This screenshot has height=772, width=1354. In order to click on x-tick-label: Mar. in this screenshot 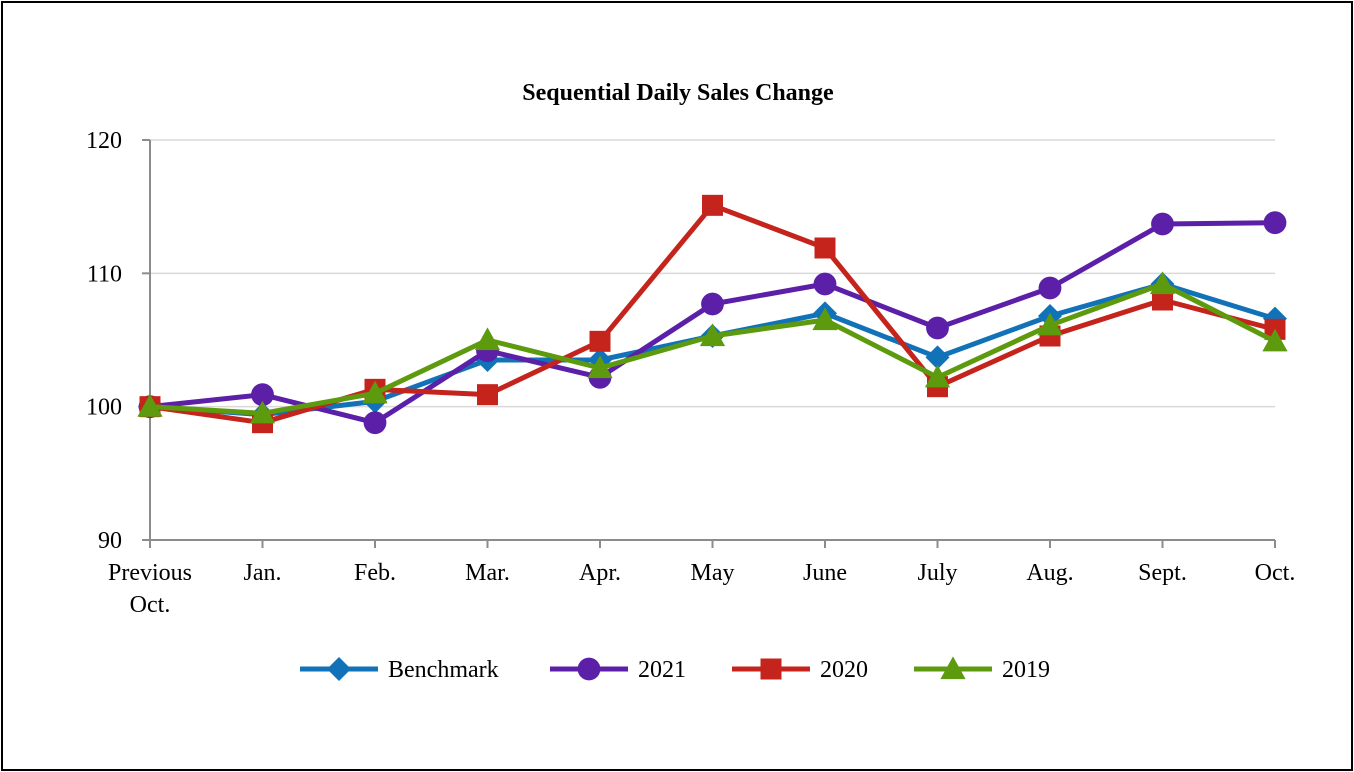, I will do `click(487, 573)`.